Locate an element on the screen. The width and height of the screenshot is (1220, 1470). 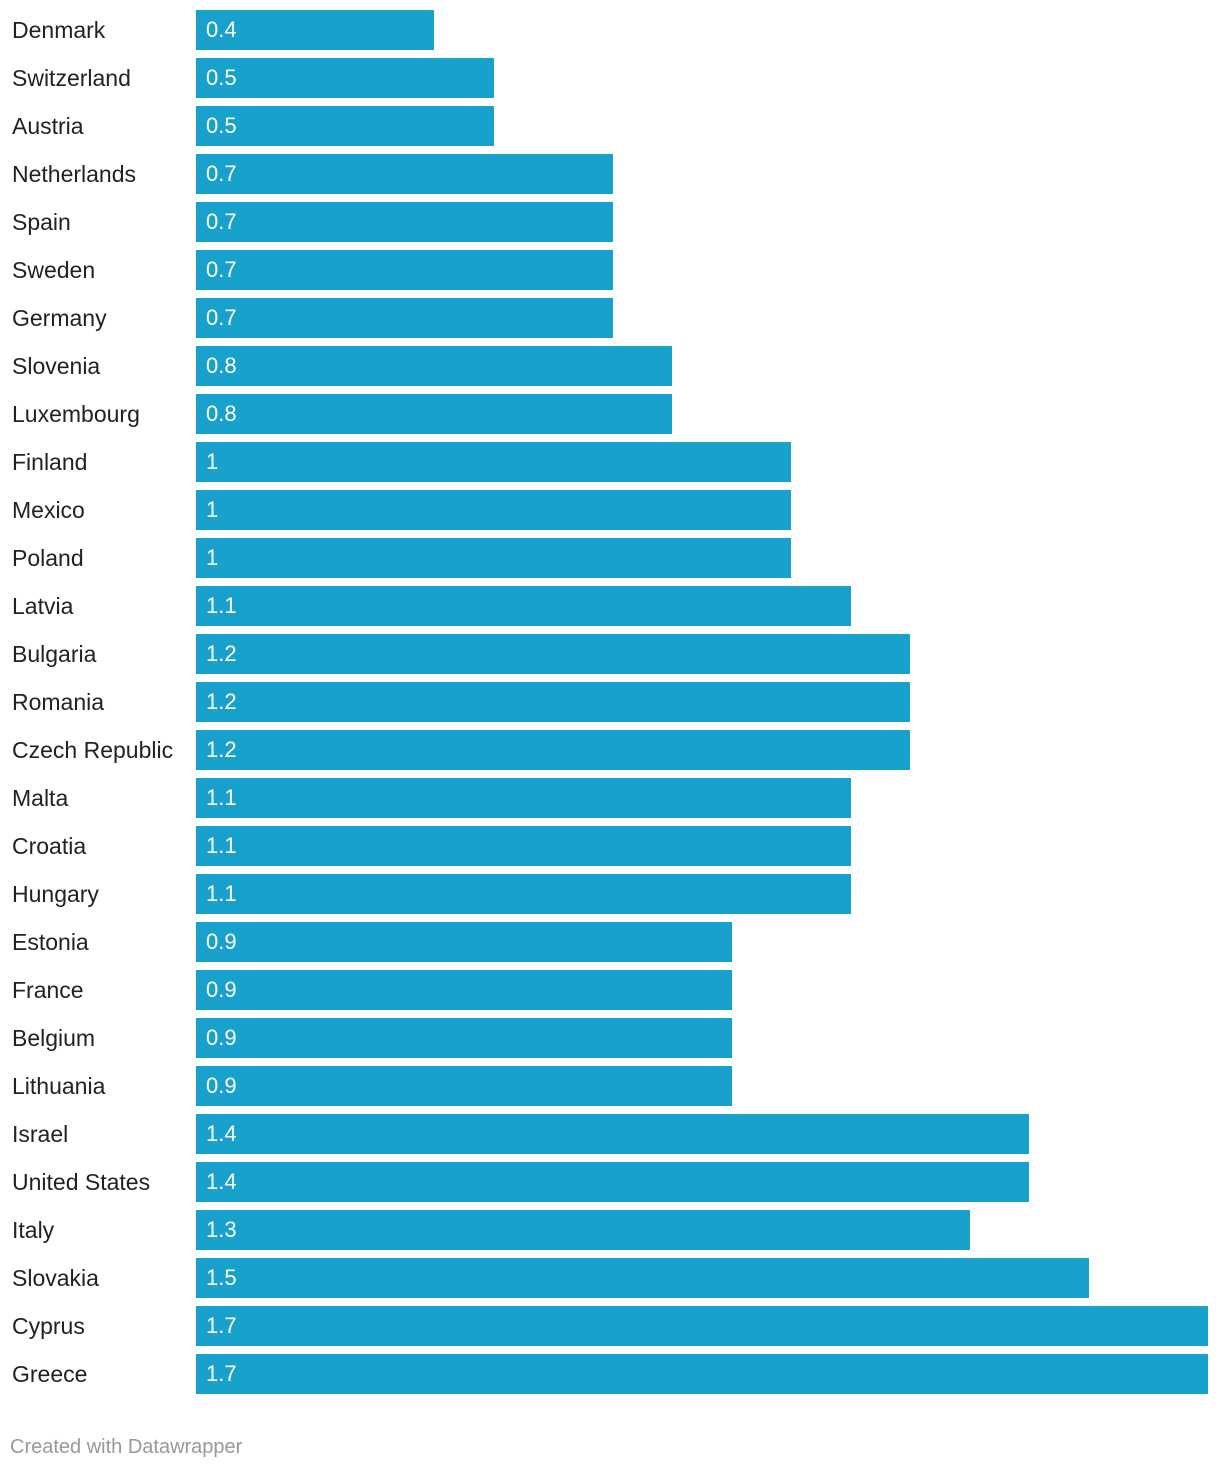
bar-row: Luxembourg 0.8 is located at coordinates (610, 414).